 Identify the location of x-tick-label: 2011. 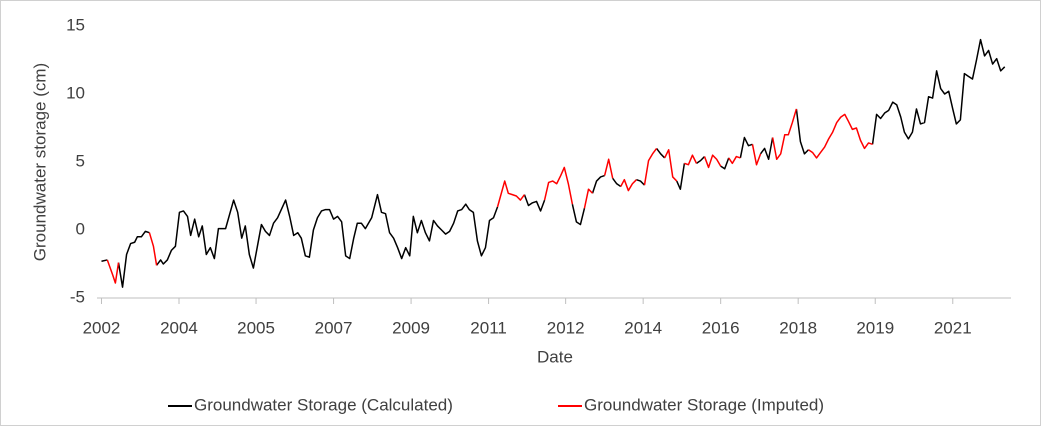
(488, 327).